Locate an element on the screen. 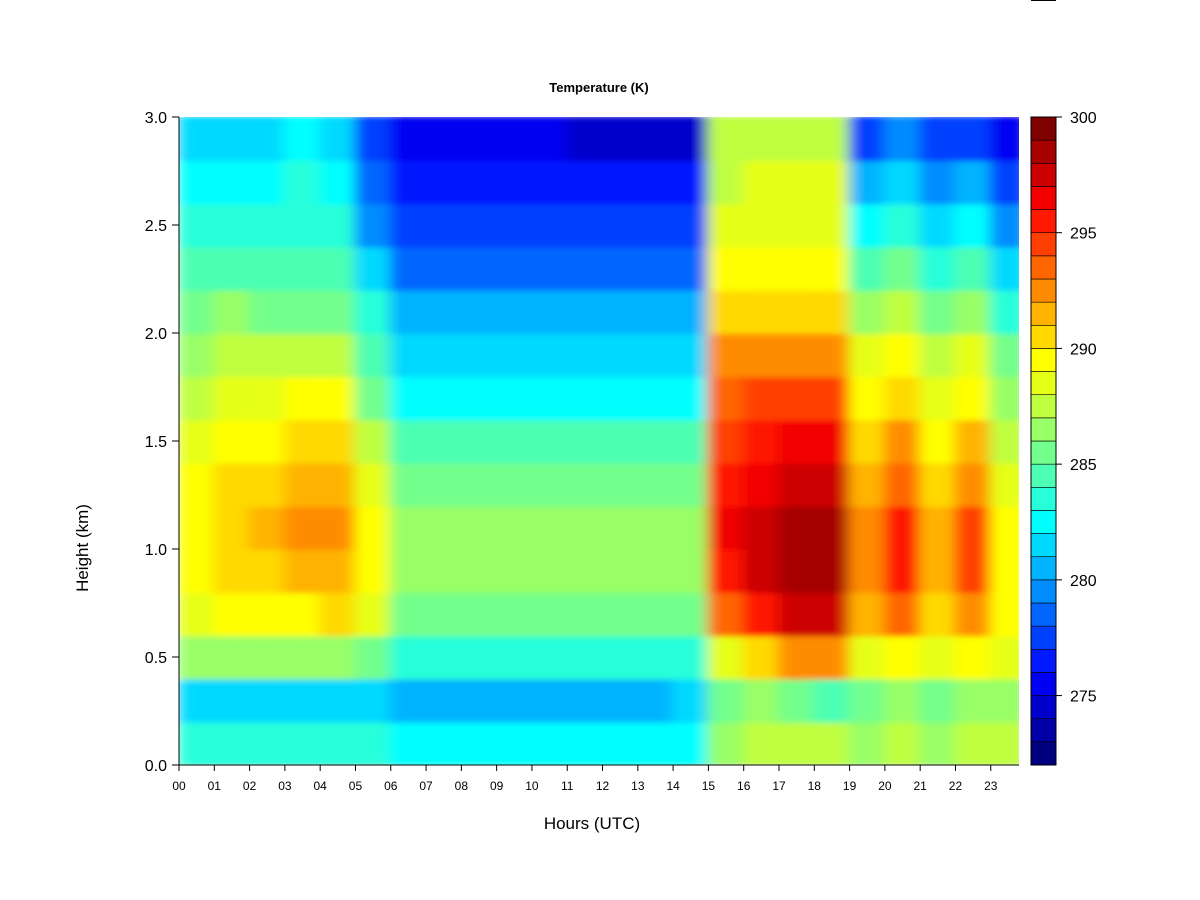 The height and width of the screenshot is (900, 1200). x-tick-label: 01 is located at coordinates (215, 786).